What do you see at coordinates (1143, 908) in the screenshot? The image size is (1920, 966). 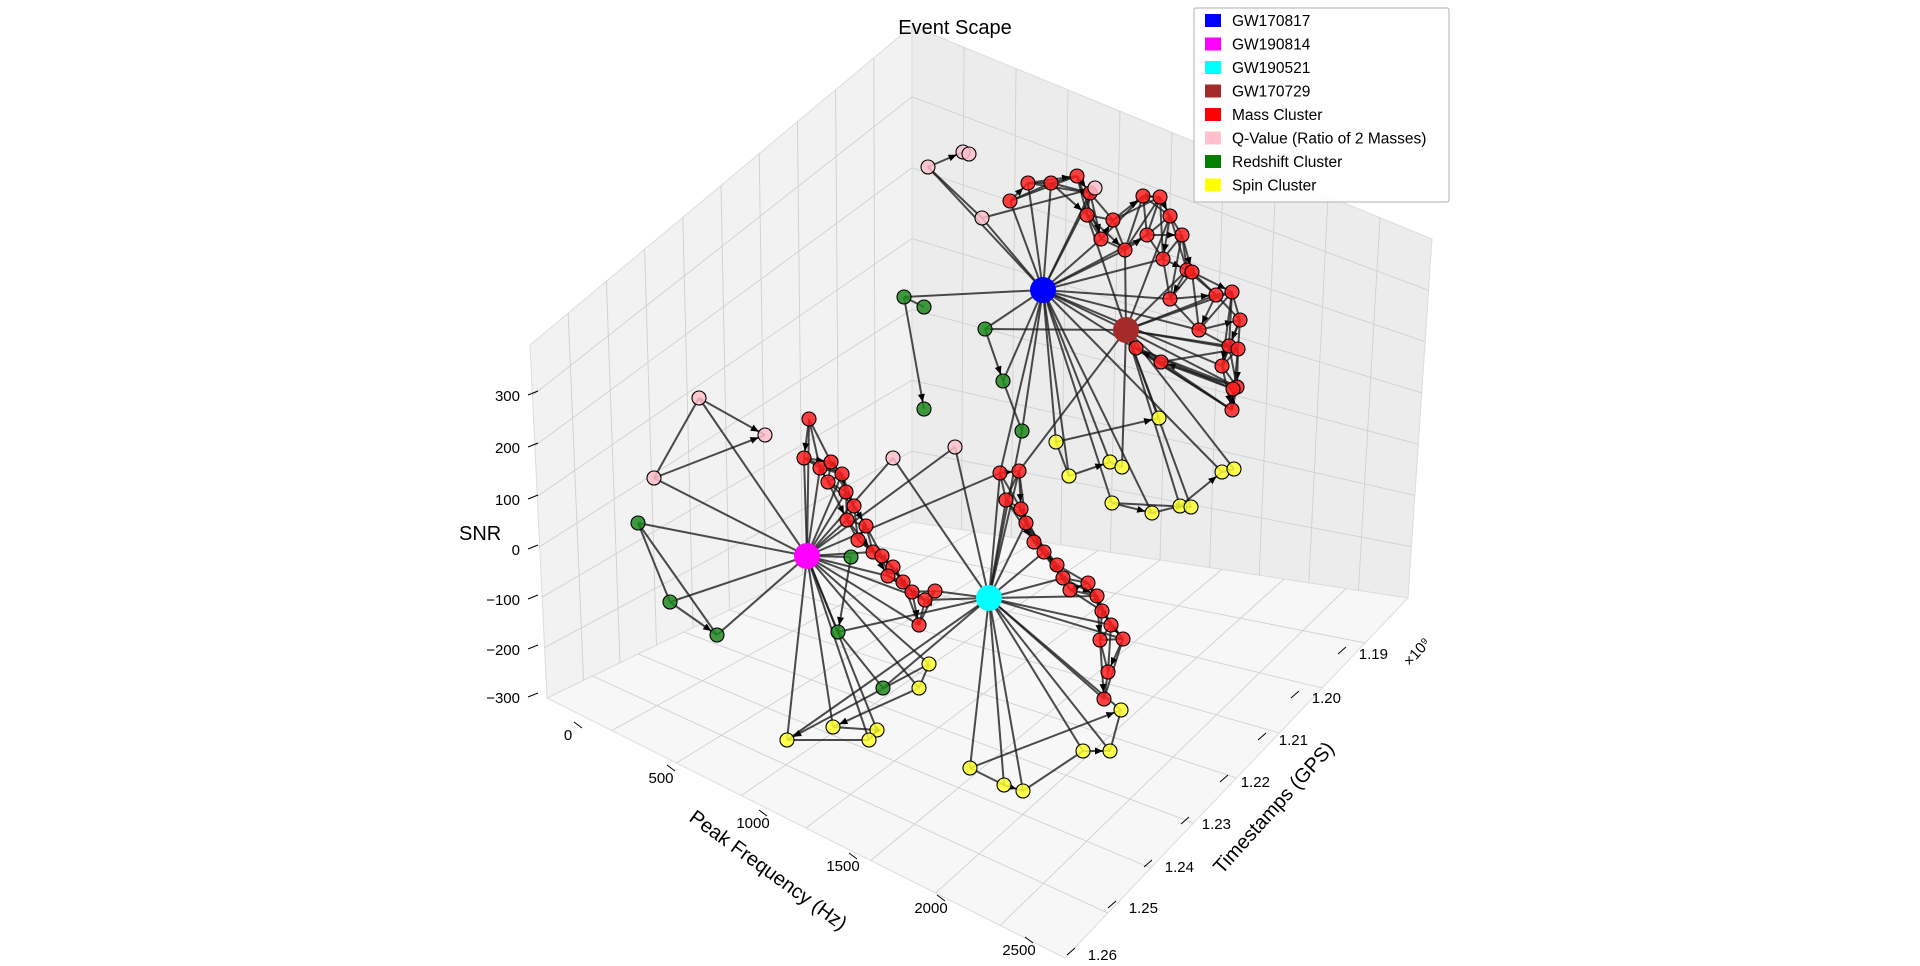 I see `y-tick-label: 1.25` at bounding box center [1143, 908].